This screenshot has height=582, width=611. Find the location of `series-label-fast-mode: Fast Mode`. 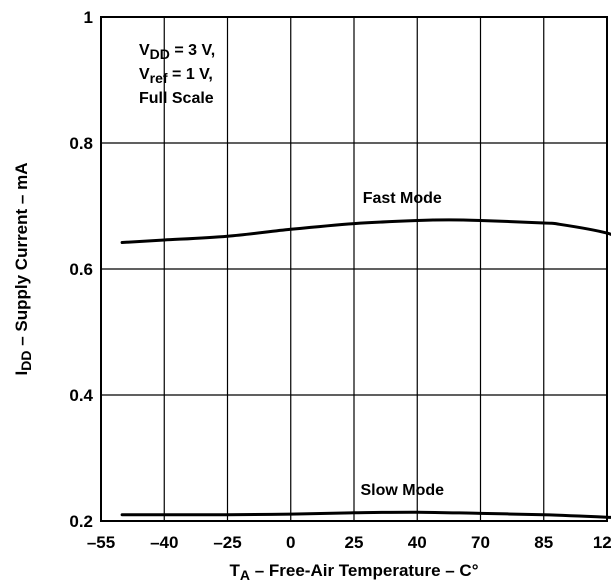

series-label-fast-mode: Fast Mode is located at coordinates (402, 198).